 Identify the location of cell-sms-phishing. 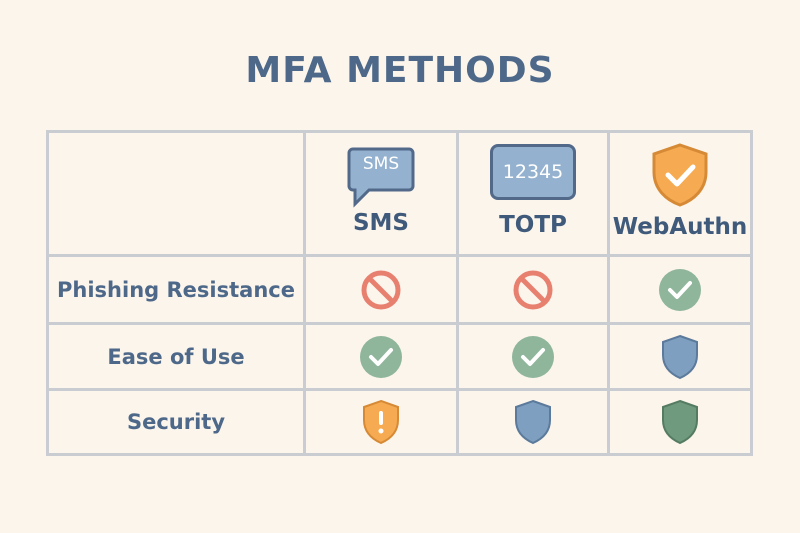
(381, 289).